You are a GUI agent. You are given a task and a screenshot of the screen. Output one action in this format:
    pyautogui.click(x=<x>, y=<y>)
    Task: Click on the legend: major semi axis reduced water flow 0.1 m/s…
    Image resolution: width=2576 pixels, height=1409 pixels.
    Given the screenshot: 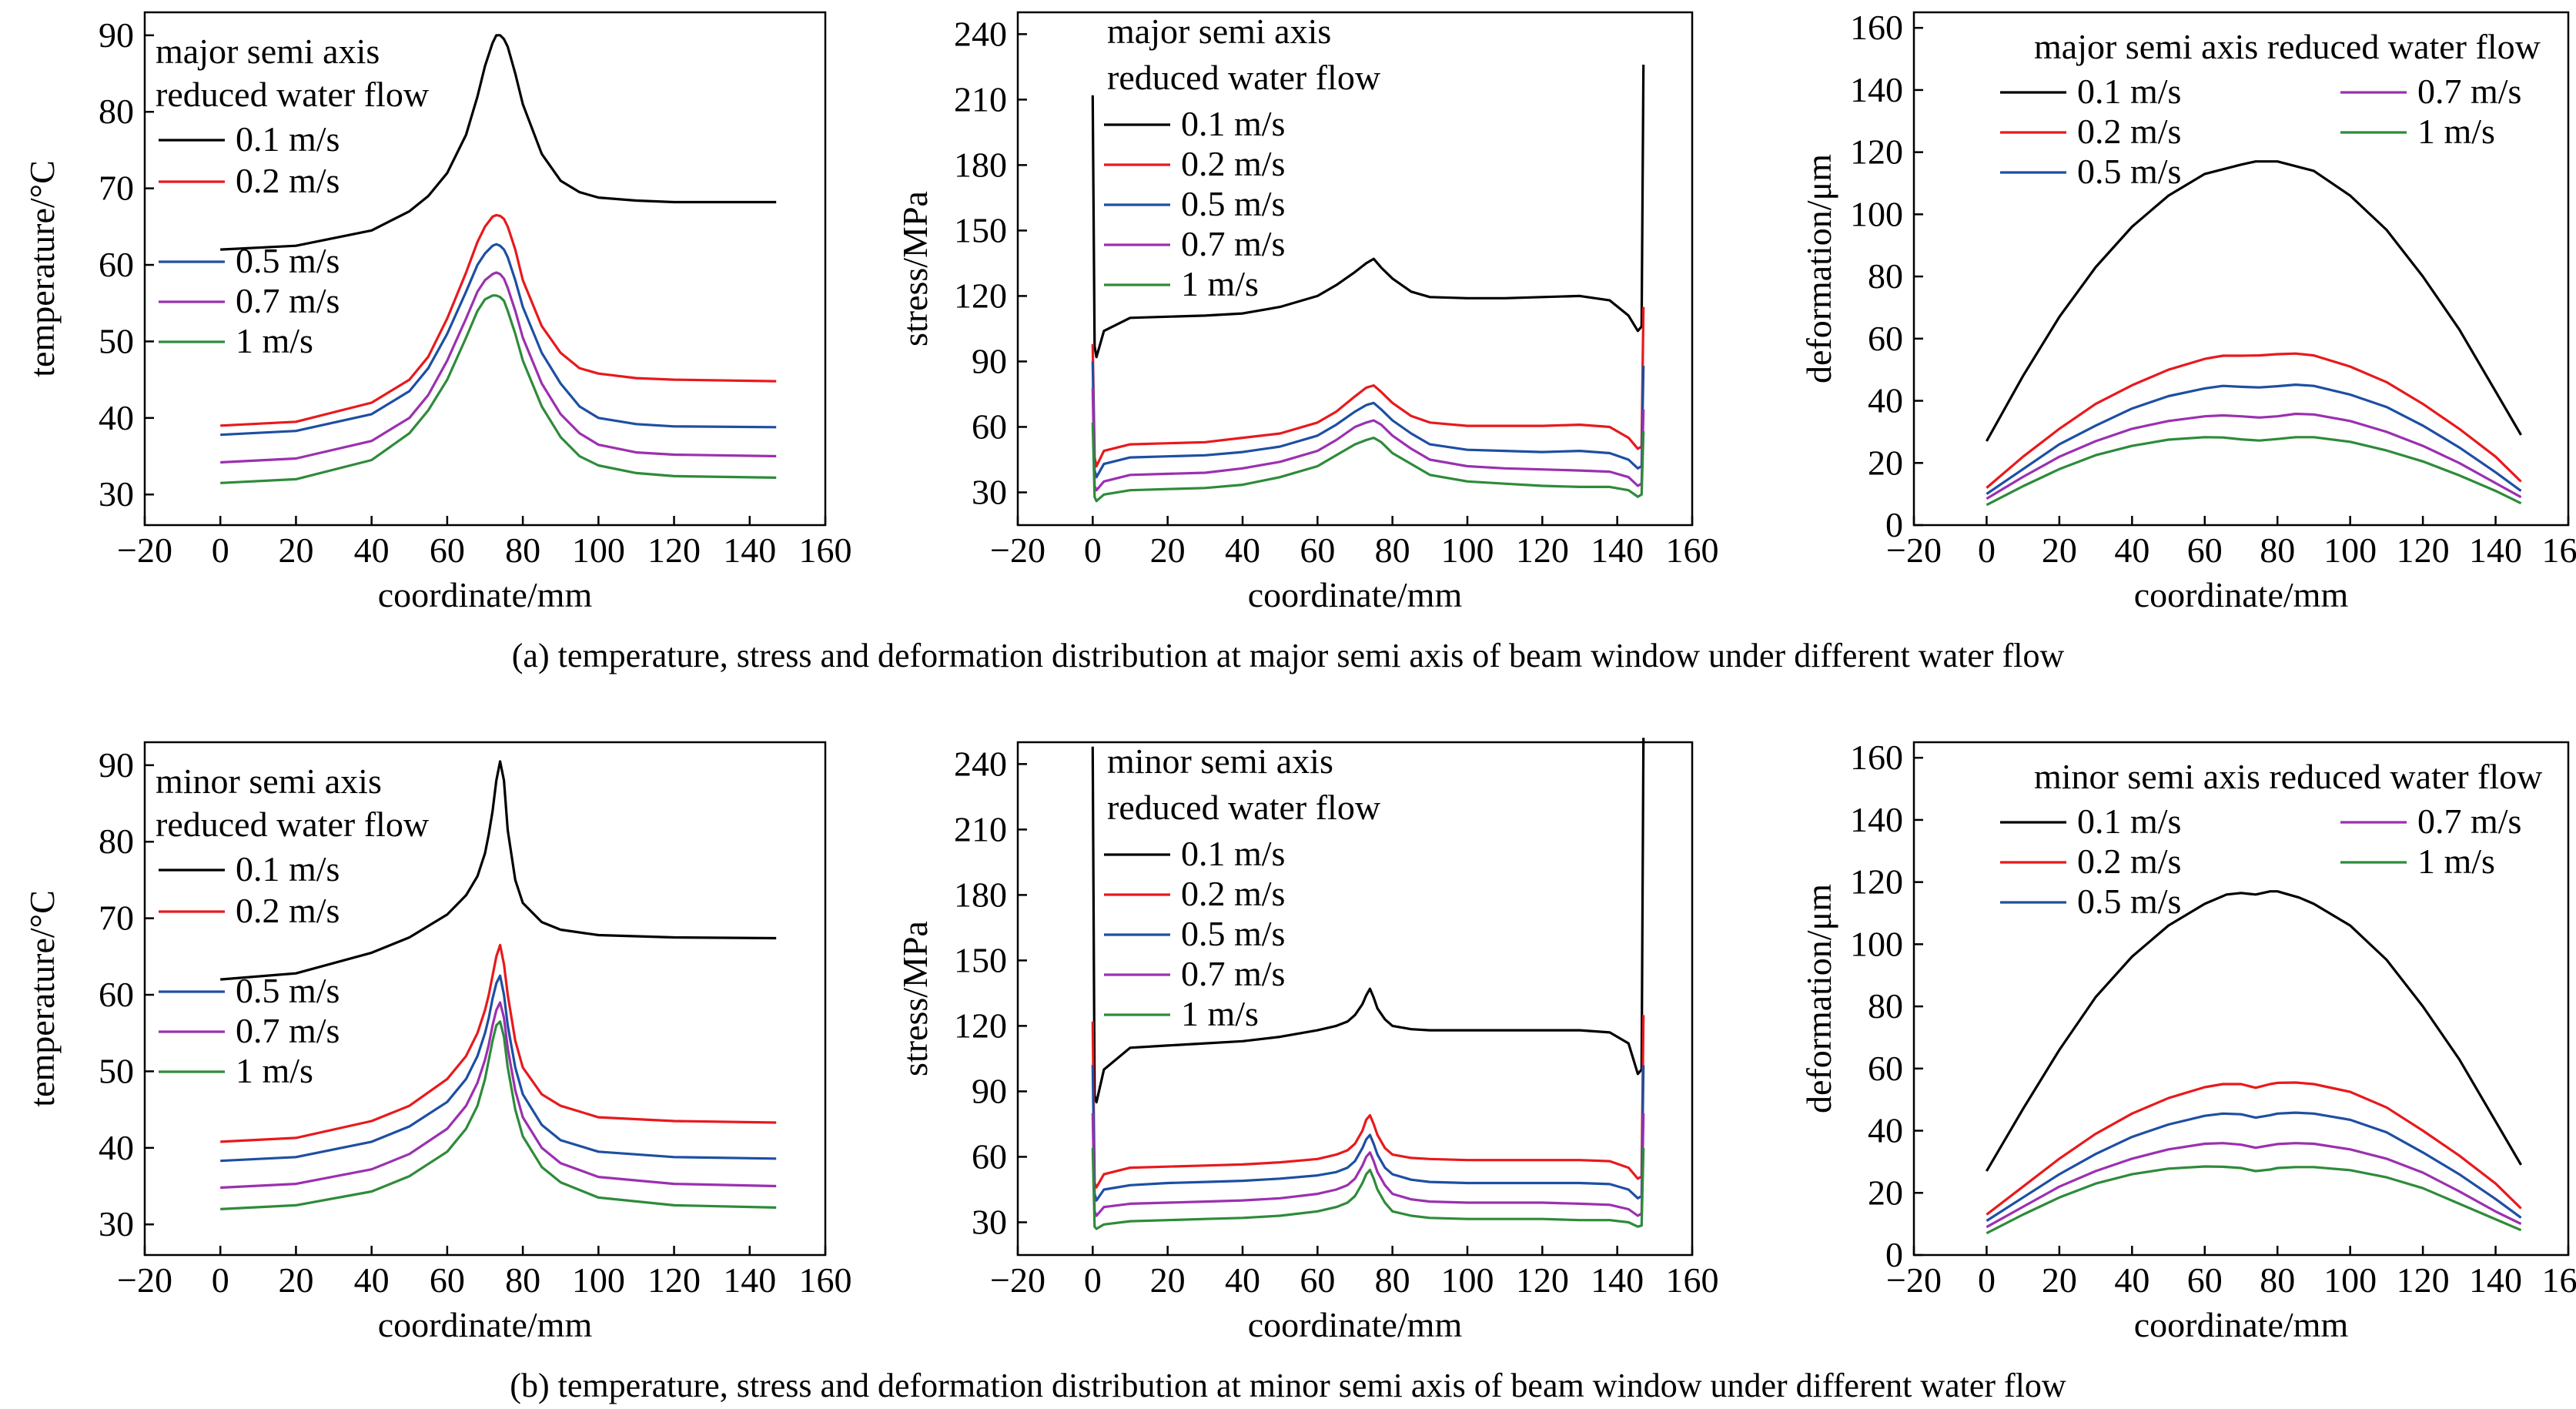 What is the action you would take?
    pyautogui.click(x=1242, y=157)
    